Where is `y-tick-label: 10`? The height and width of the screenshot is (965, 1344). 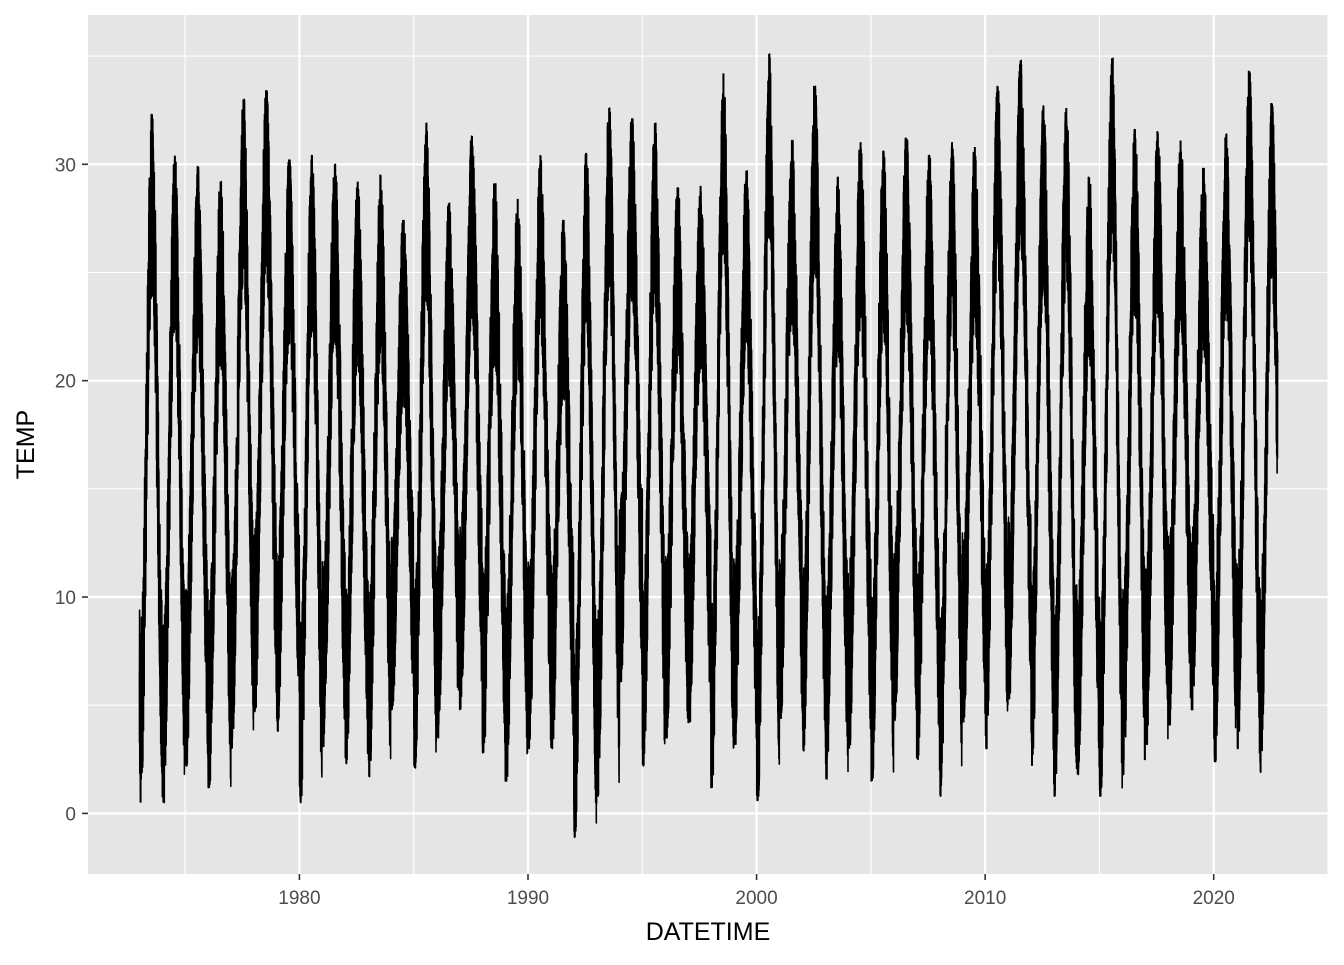 y-tick-label: 10 is located at coordinates (65, 598).